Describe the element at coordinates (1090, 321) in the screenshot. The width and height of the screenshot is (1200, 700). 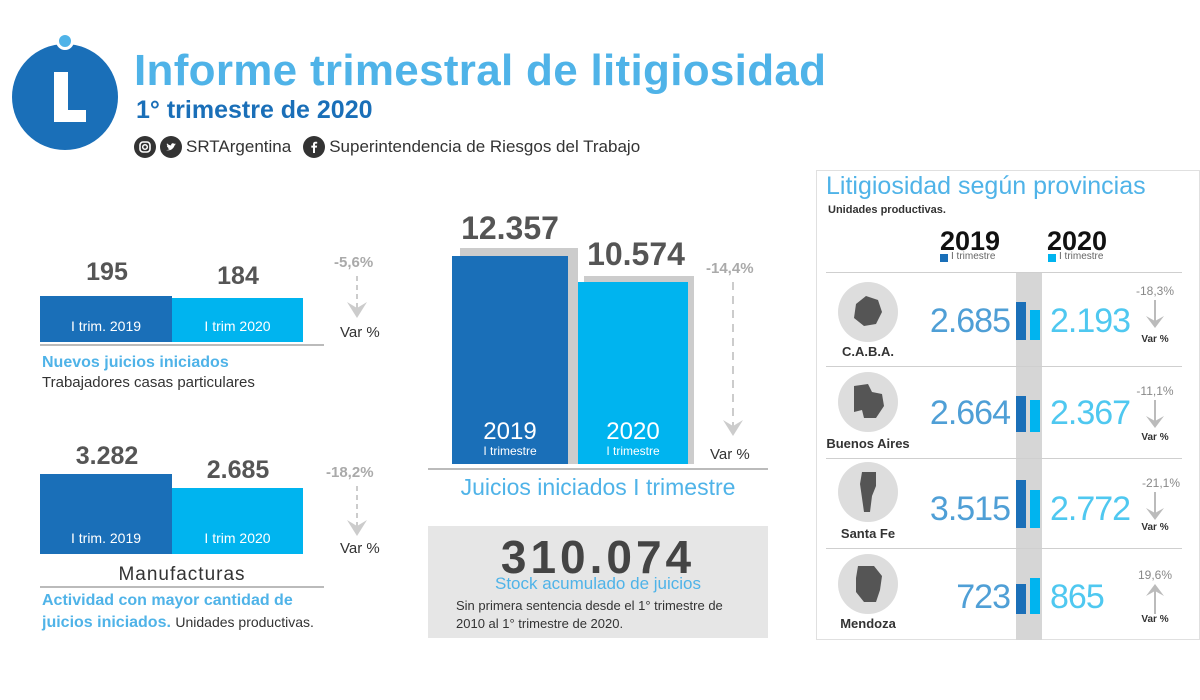
I see `province-value-2020: 2.193` at that location.